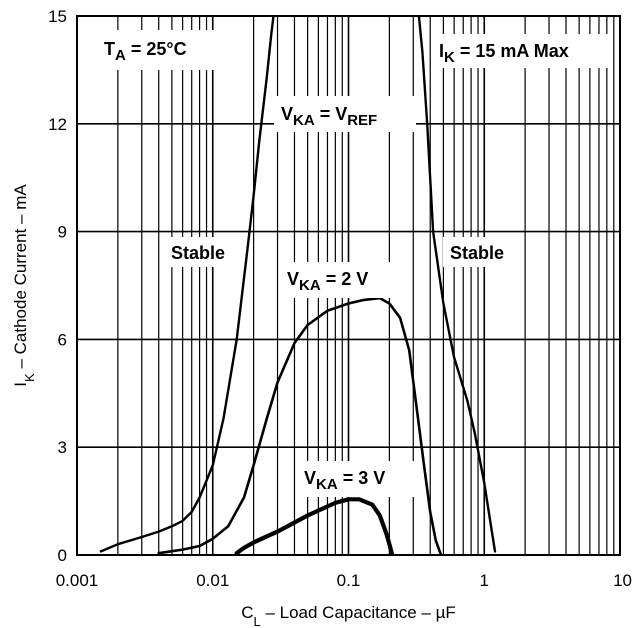 The image size is (634, 628). I want to click on vka-3v-label: VKA = 3 V, so click(344, 480).